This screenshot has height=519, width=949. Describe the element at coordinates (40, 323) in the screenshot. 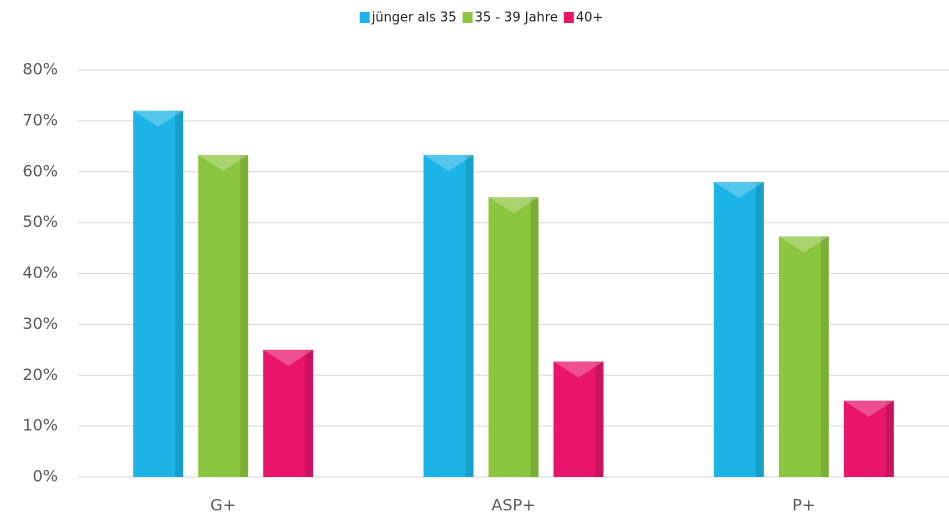

I see `y-tick-label: 30%` at that location.